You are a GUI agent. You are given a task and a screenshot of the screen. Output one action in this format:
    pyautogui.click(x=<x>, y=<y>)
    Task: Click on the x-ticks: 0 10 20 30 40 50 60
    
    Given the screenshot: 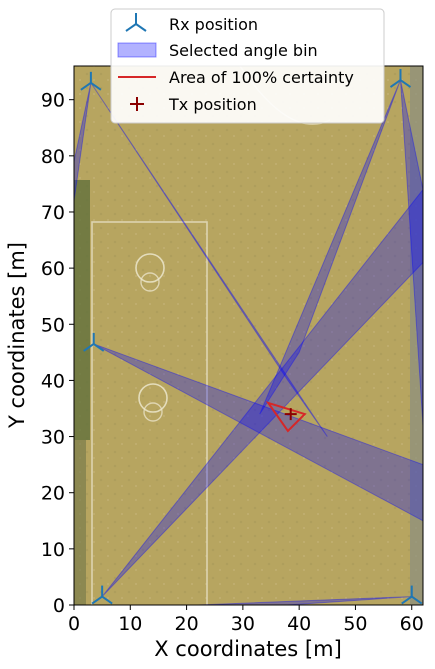 What is the action you would take?
    pyautogui.click(x=246, y=620)
    